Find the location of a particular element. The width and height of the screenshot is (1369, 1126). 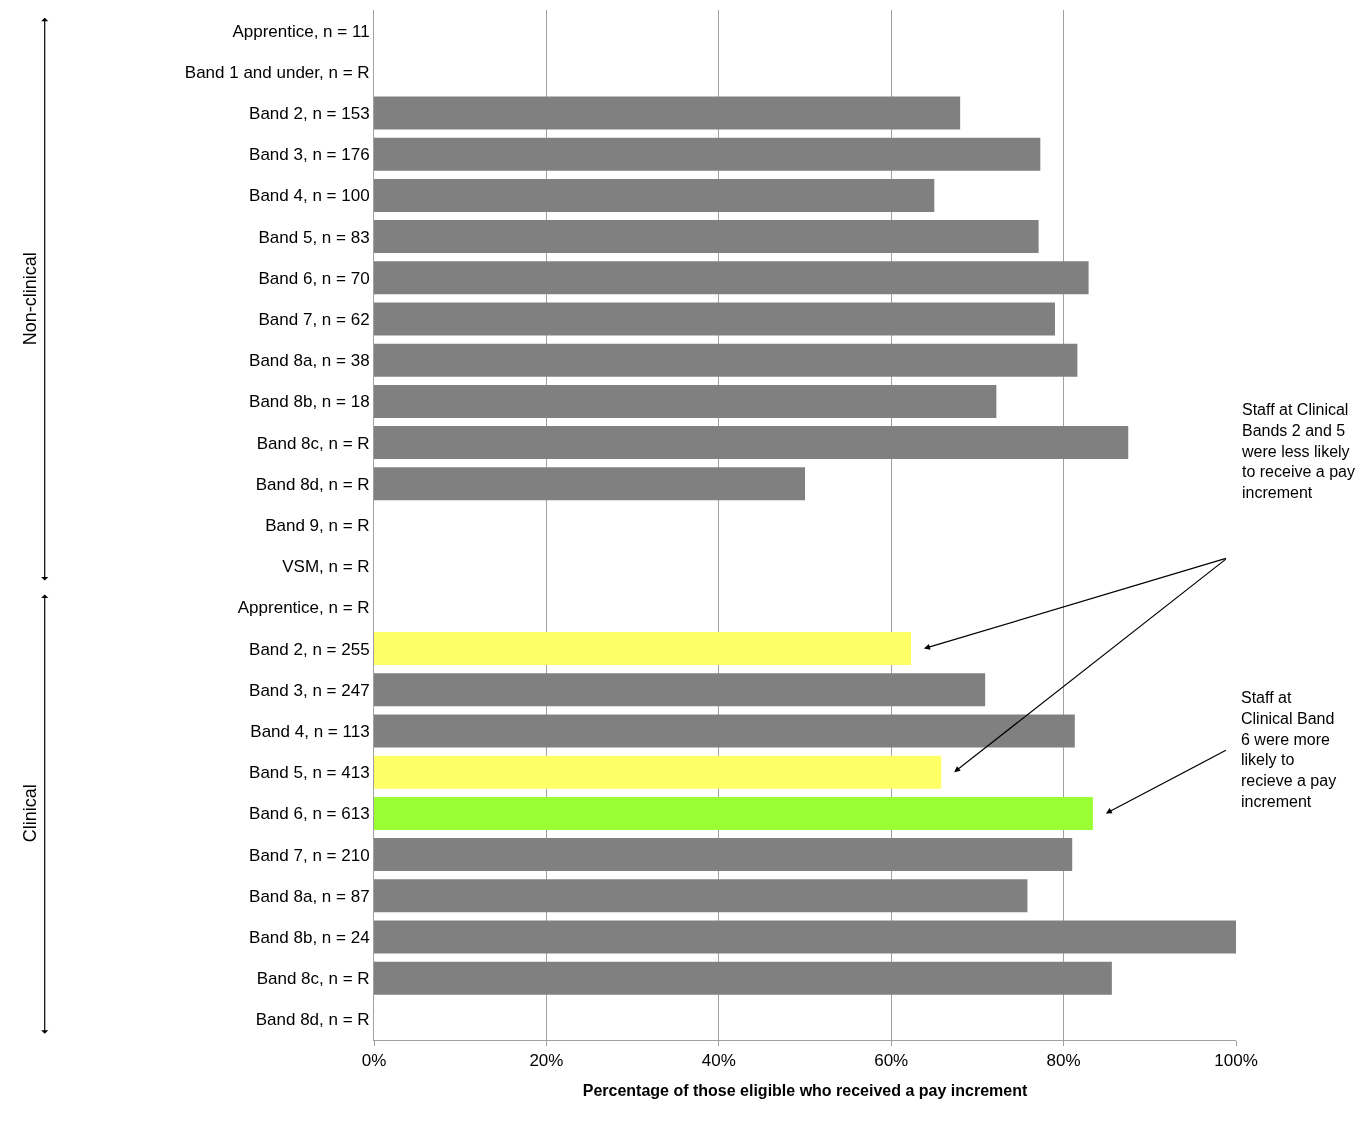

y-tick-label: Band 7, n = 62 is located at coordinates (314, 319).